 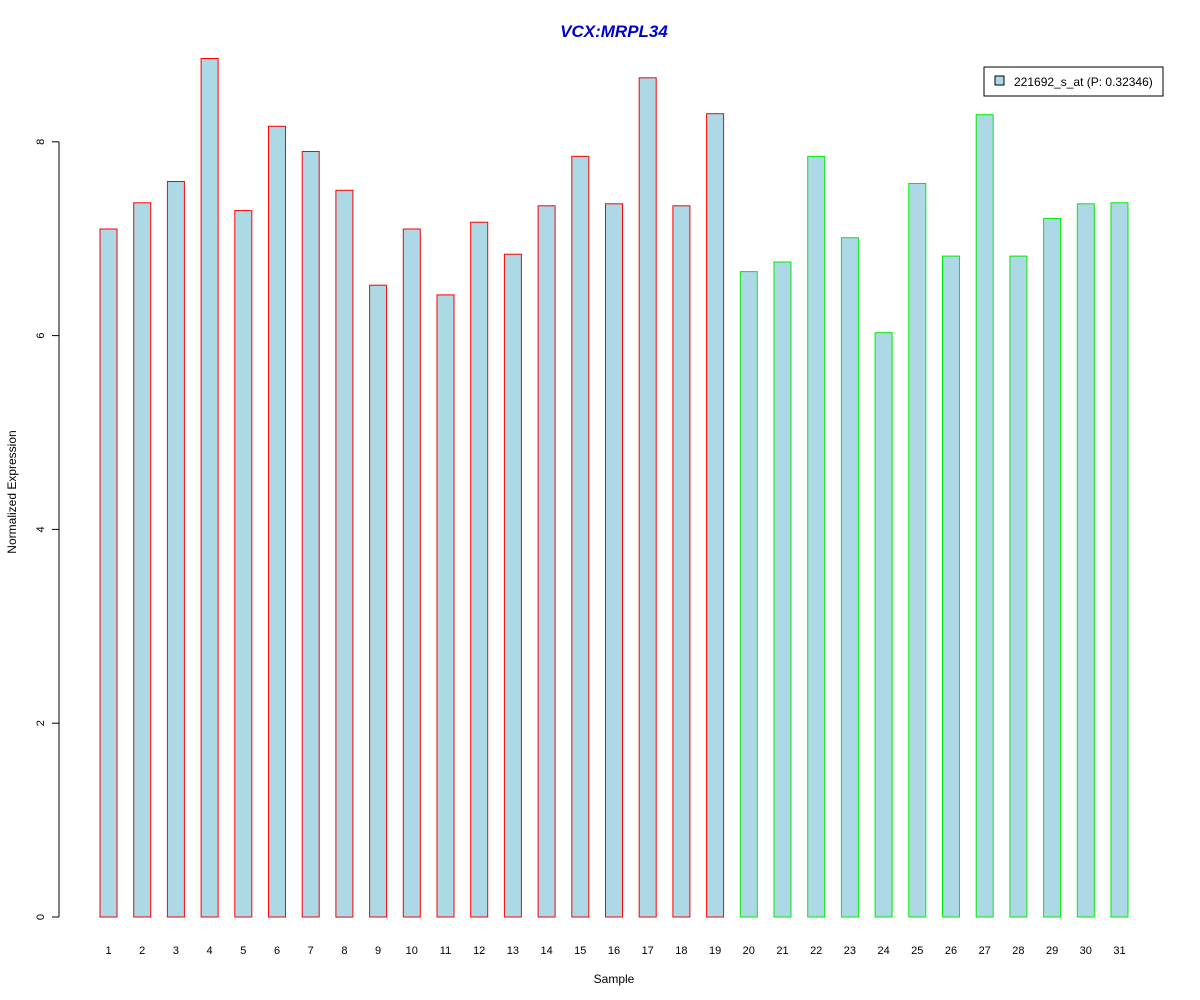 I want to click on x-tick-label: 3, so click(x=176, y=951).